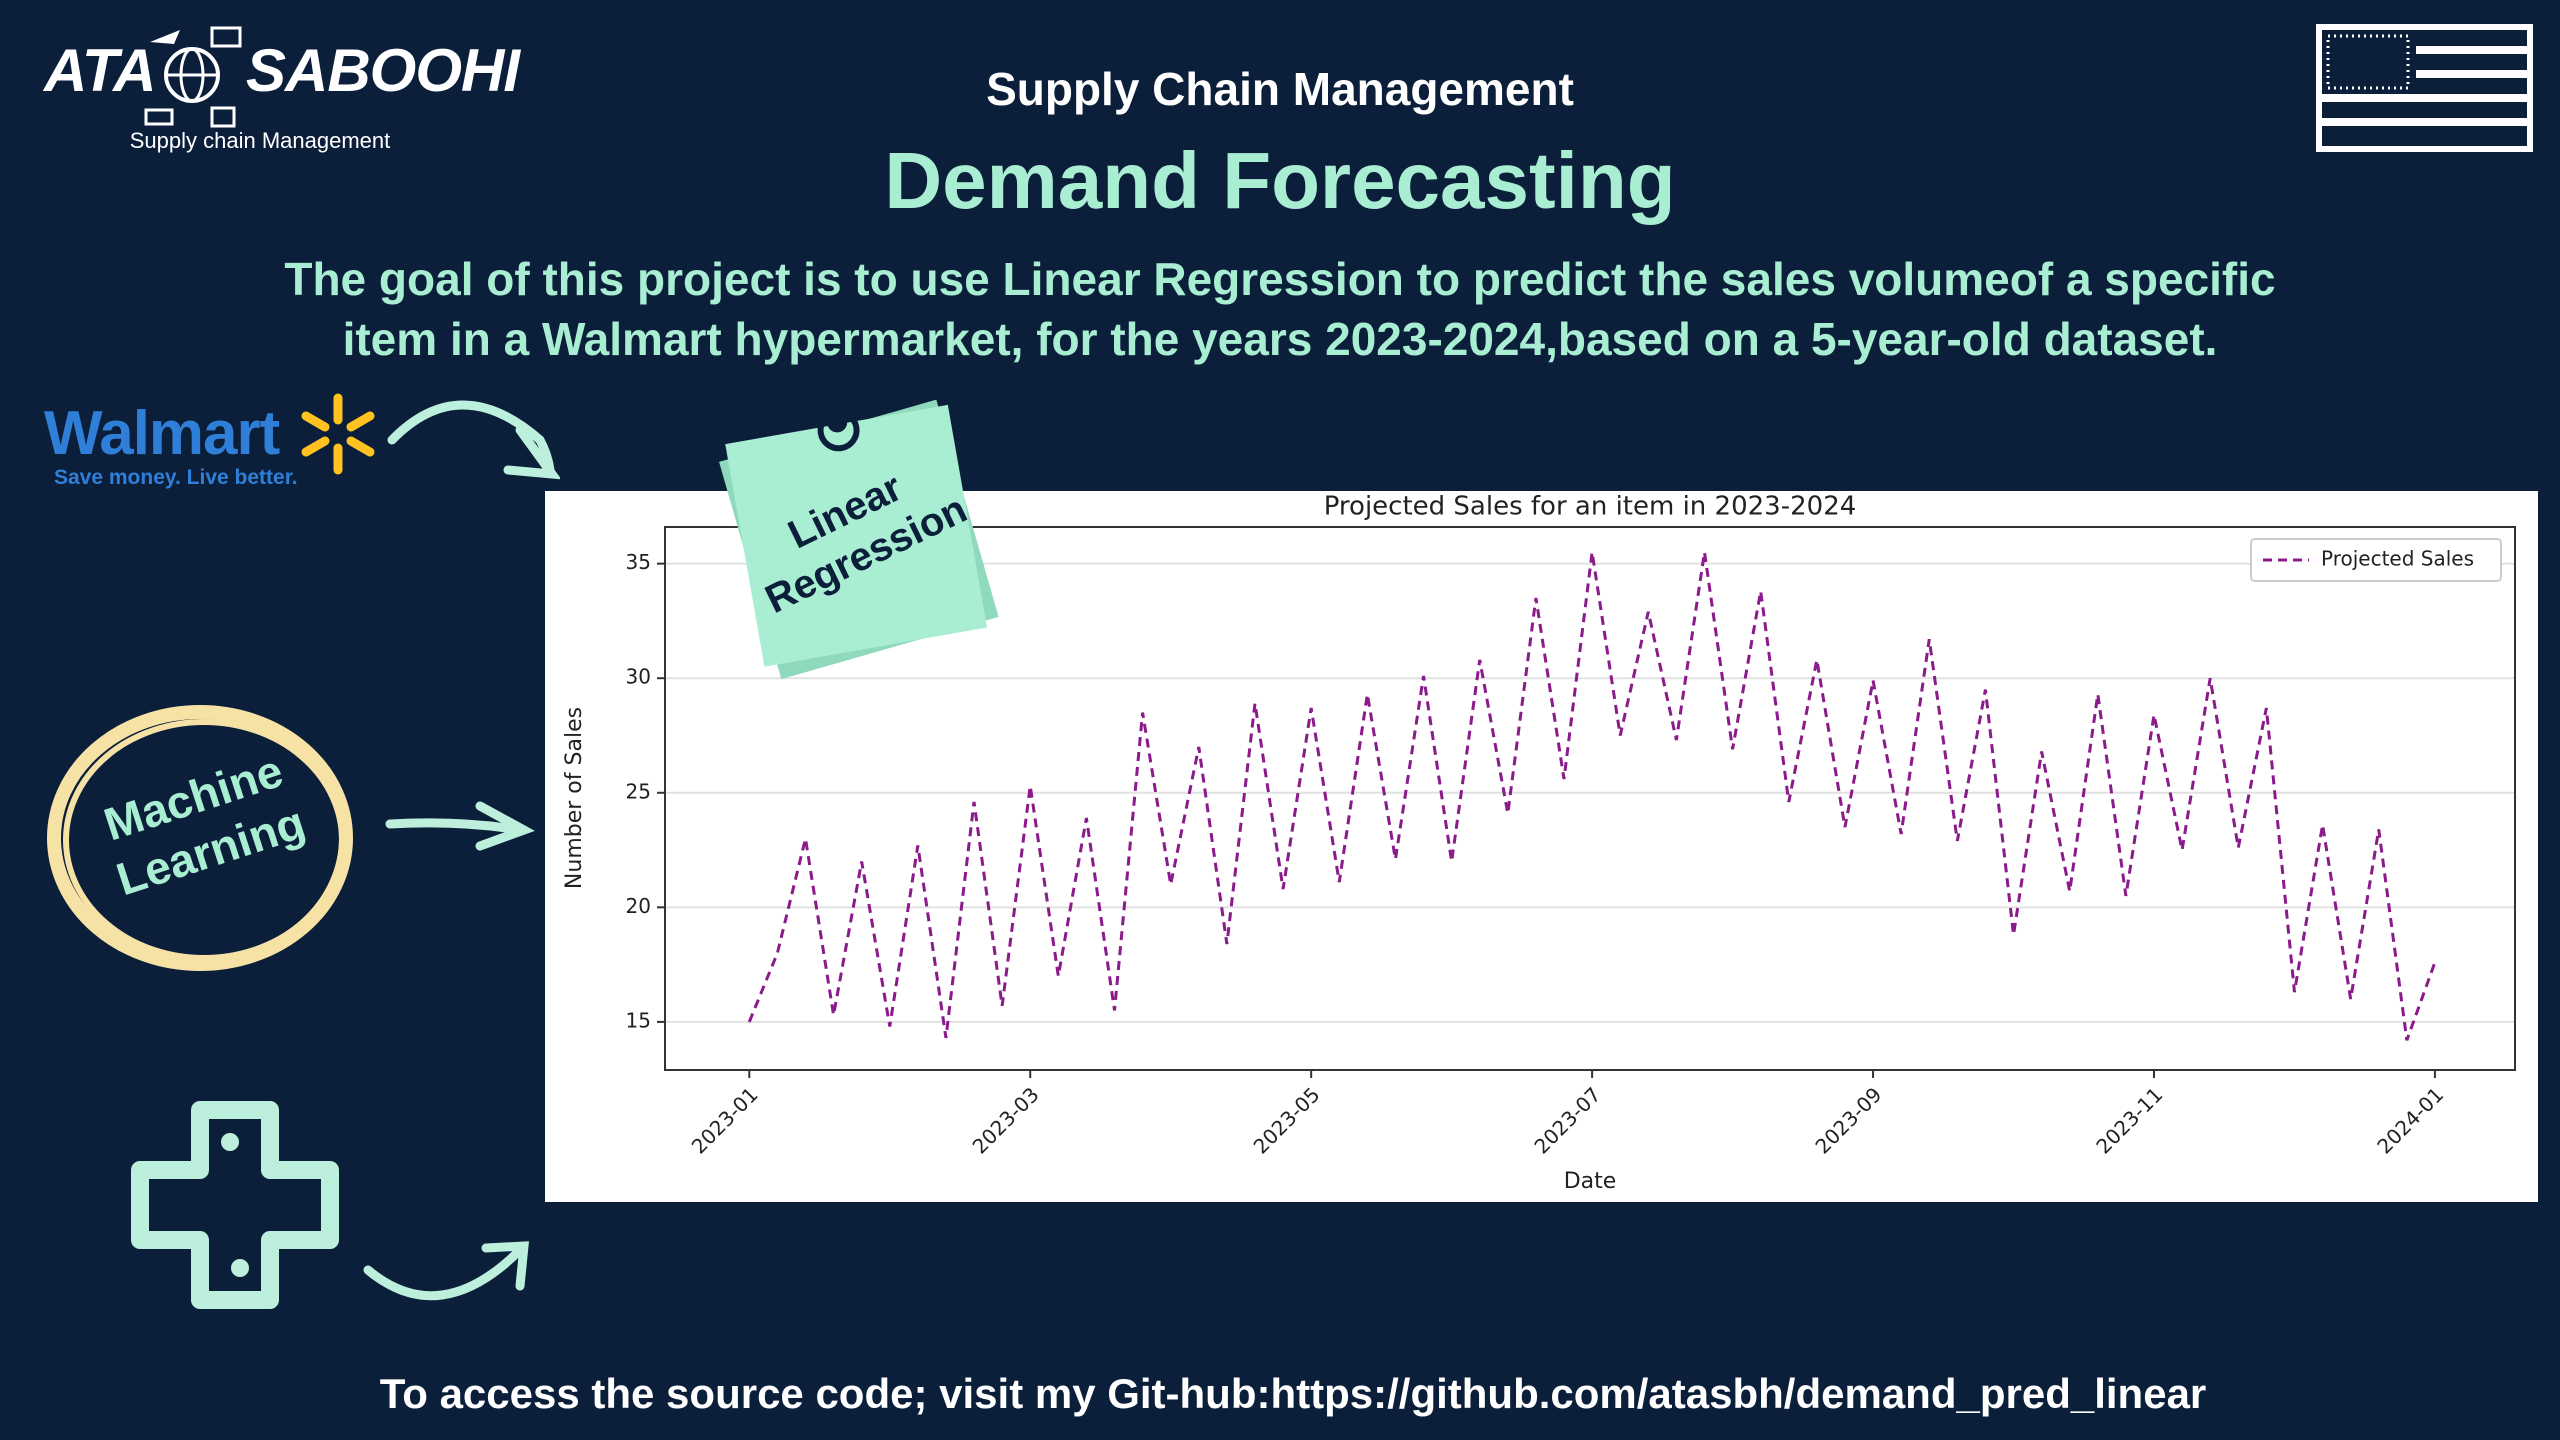 The width and height of the screenshot is (2560, 1440). What do you see at coordinates (638, 1020) in the screenshot?
I see `y-tick-label: 15` at bounding box center [638, 1020].